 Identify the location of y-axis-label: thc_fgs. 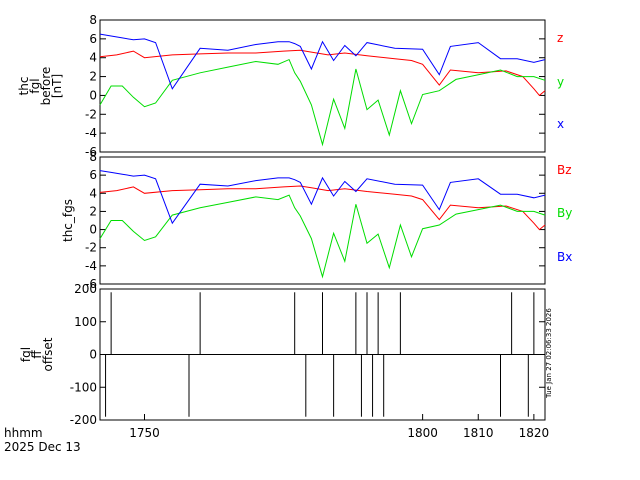
(68, 220).